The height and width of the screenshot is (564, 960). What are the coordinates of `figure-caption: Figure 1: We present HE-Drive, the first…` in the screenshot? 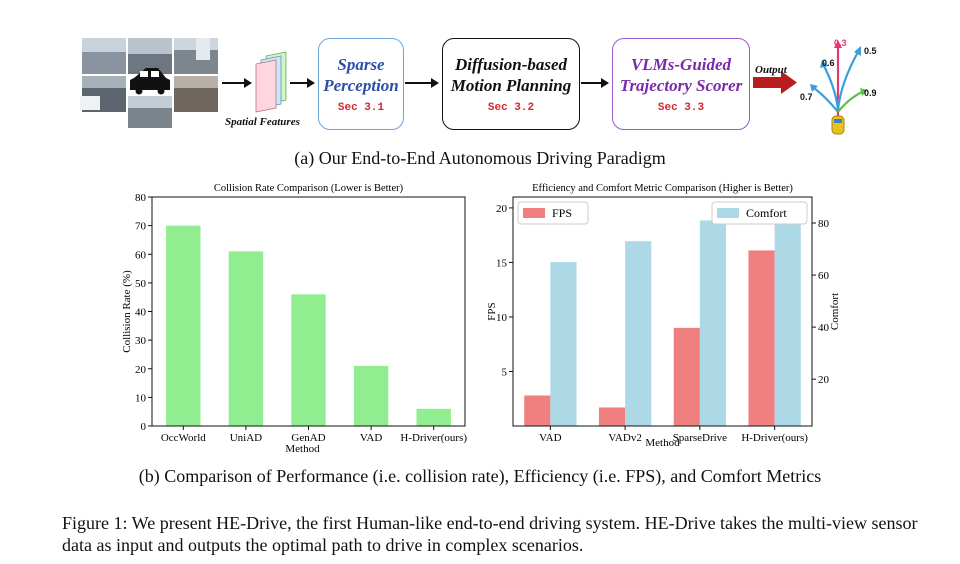 It's located at (490, 534).